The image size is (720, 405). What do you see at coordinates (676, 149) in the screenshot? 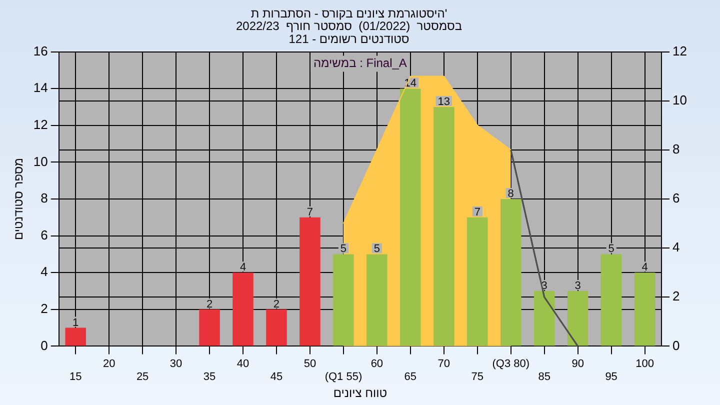
I see `y2-tick-label: 8` at bounding box center [676, 149].